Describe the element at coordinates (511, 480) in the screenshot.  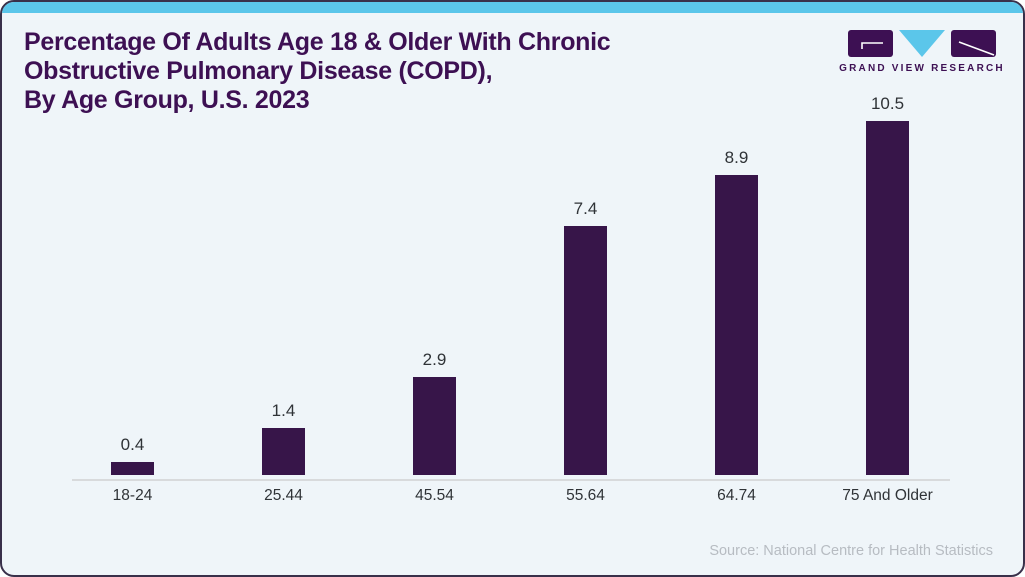
I see `x-axis-line` at that location.